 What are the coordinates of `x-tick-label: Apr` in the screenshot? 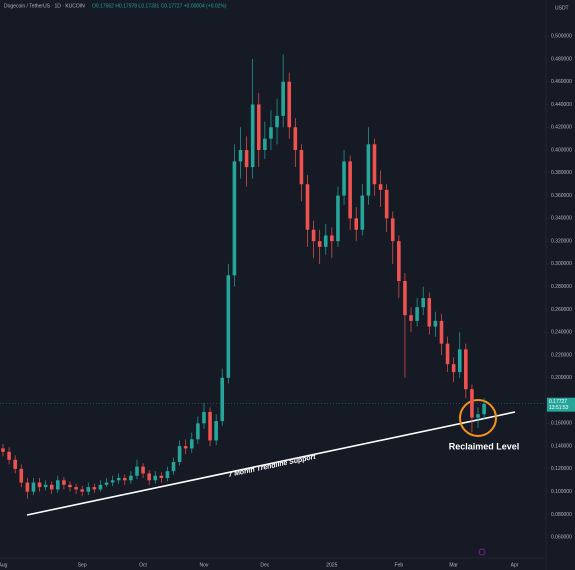 It's located at (515, 565).